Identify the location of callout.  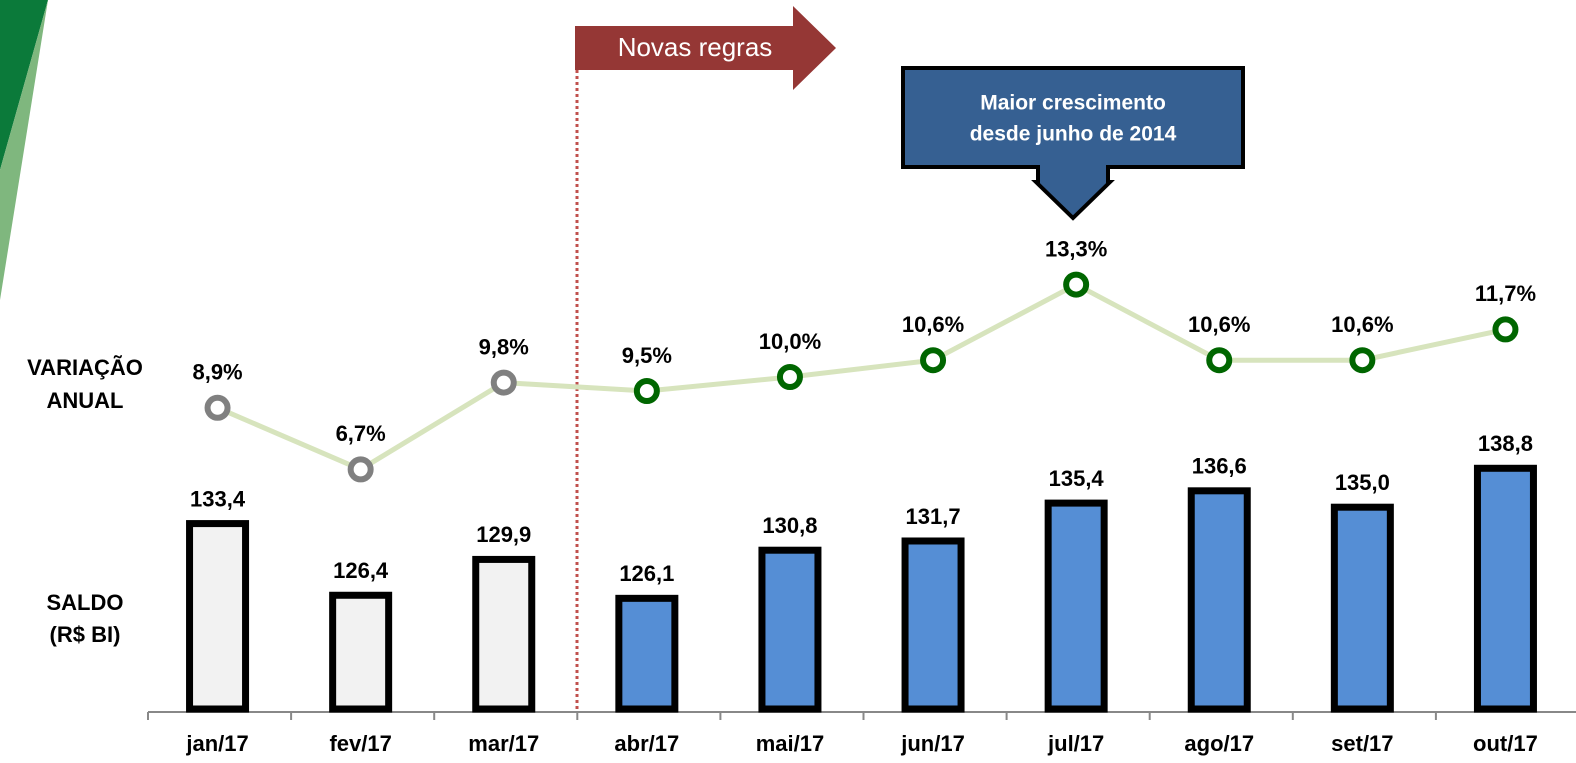
(1073, 143).